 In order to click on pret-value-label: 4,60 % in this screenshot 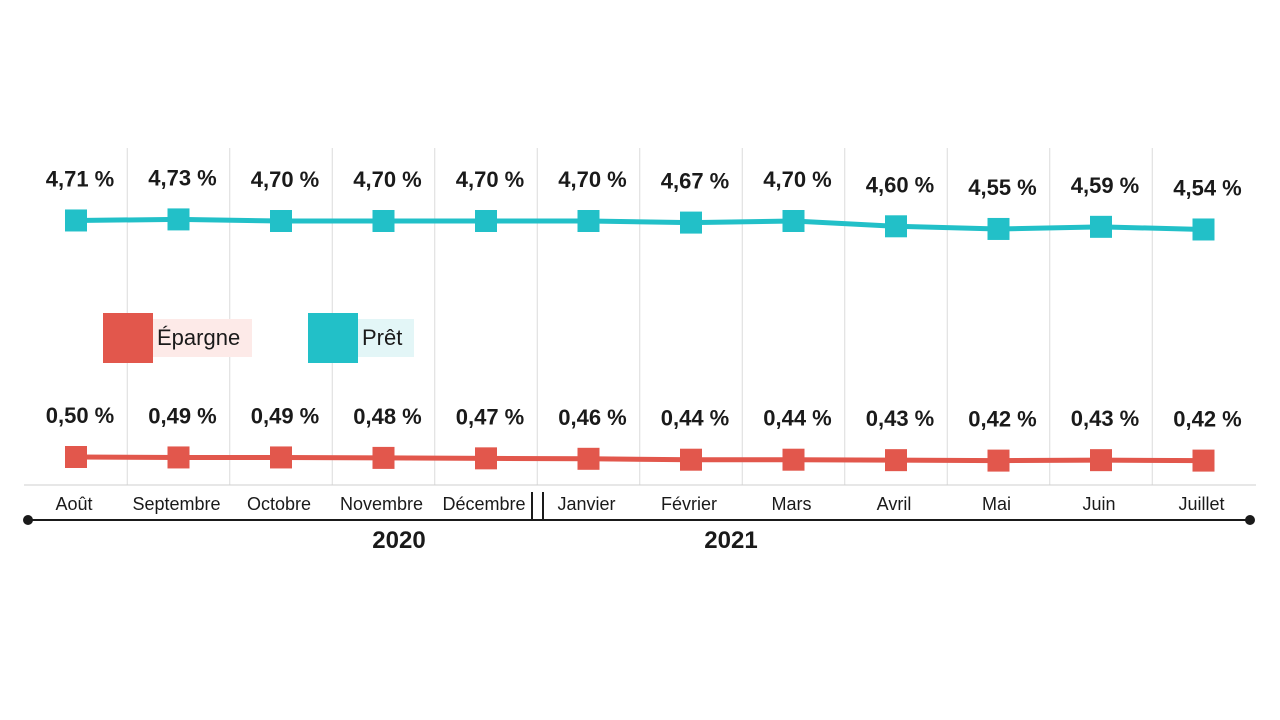, I will do `click(900, 184)`.